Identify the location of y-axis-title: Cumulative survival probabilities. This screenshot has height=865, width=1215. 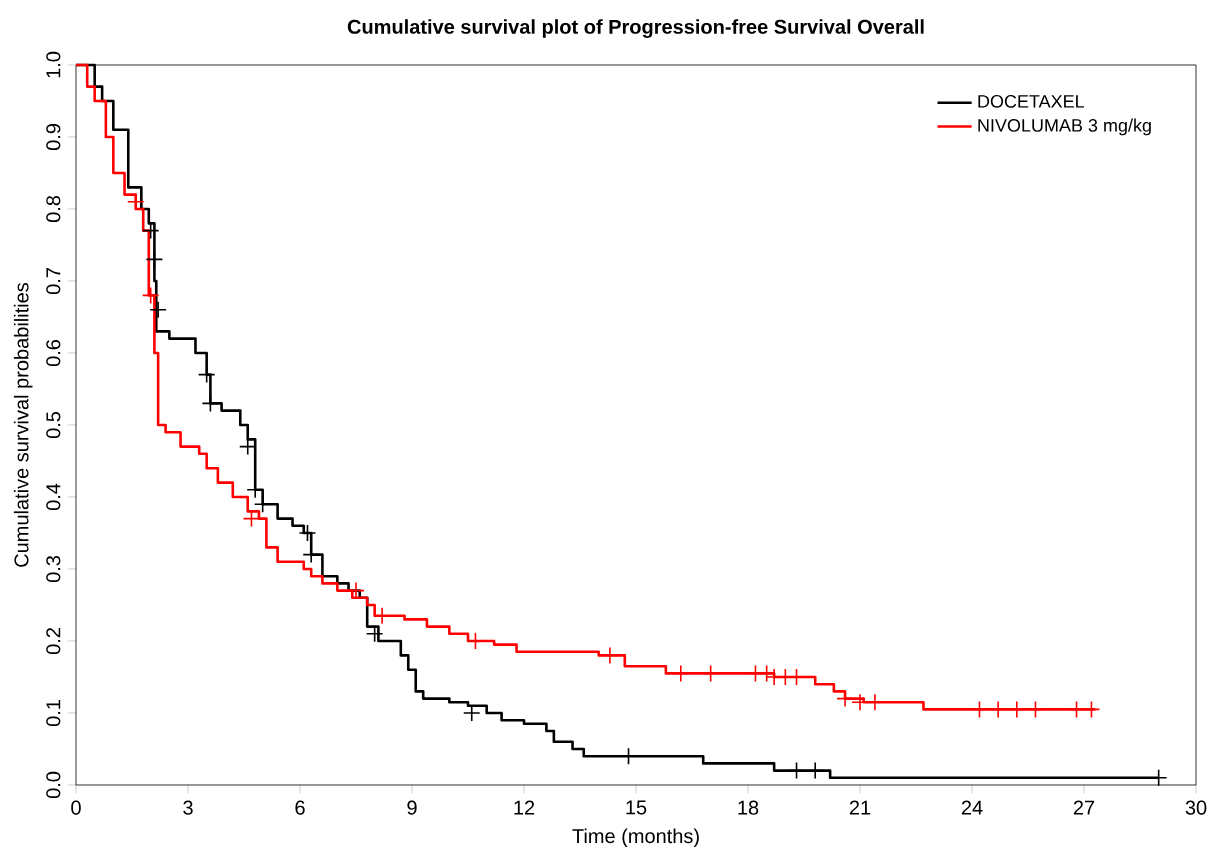
(23, 424).